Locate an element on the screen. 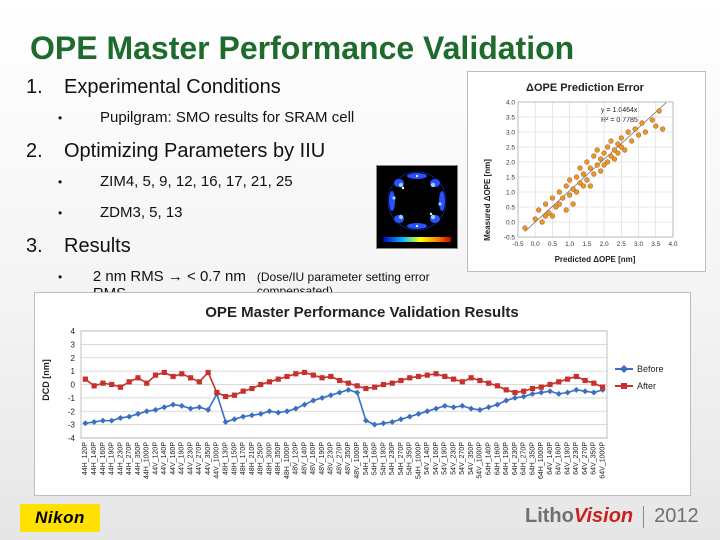  legend: Before After is located at coordinates (639, 377).